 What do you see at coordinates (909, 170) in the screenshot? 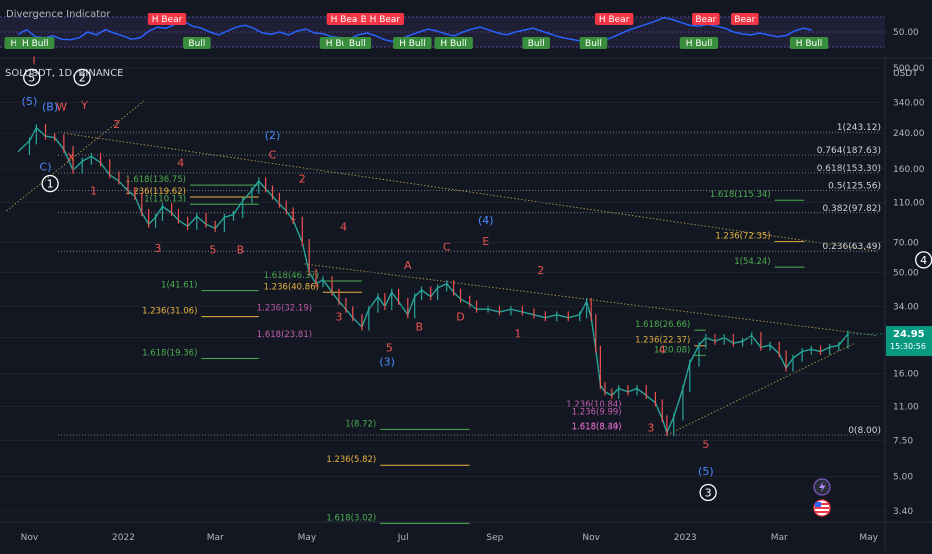
I see `price-tick-label: 160.00` at bounding box center [909, 170].